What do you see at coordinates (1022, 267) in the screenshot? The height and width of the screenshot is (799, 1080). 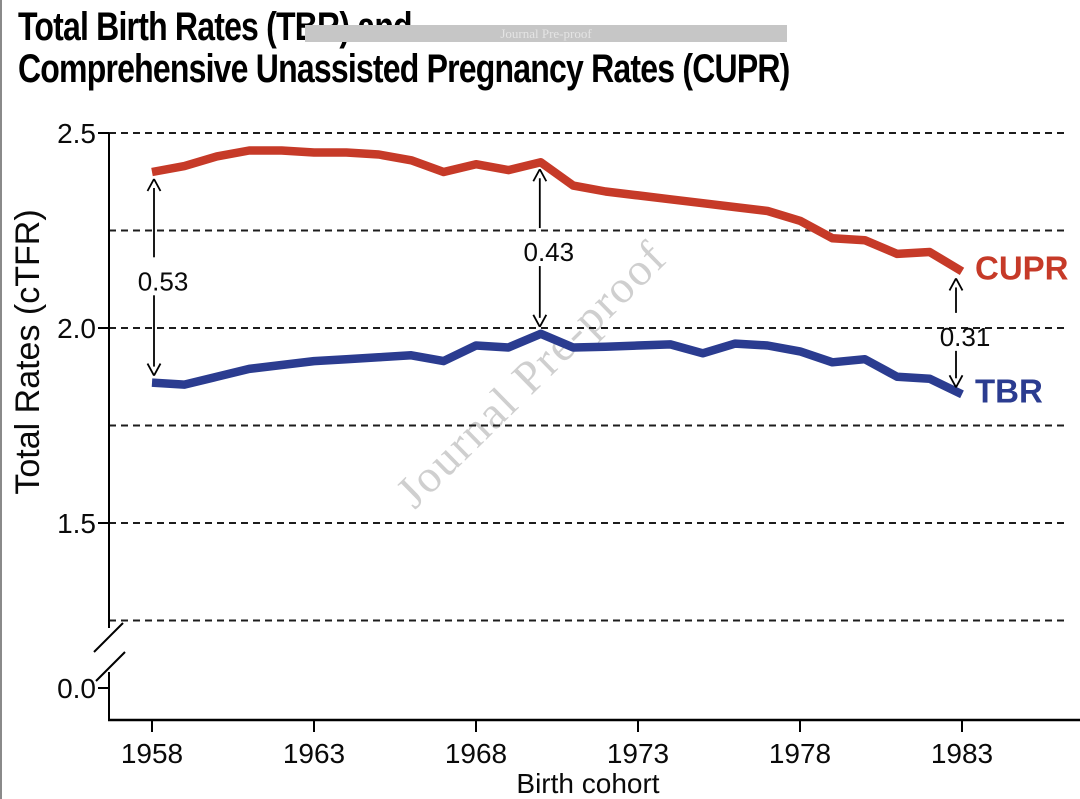 I see `series-label-cupr: CUPR` at bounding box center [1022, 267].